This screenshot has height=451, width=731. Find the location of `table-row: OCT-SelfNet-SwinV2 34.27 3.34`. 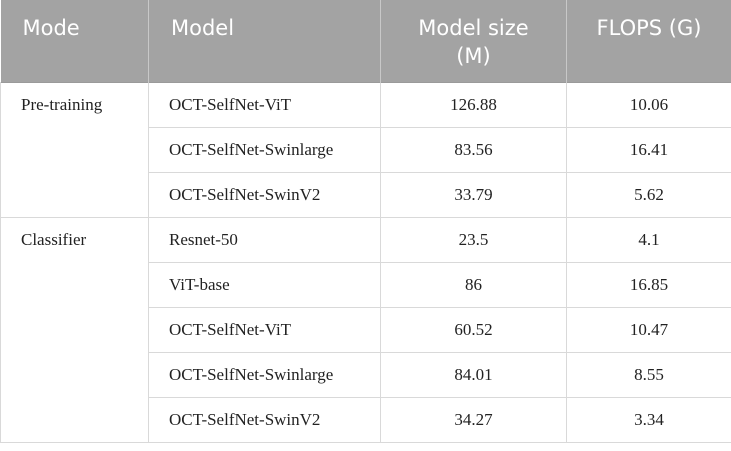

table-row: OCT-SelfNet-SwinV2 34.27 3.34 is located at coordinates (366, 419).